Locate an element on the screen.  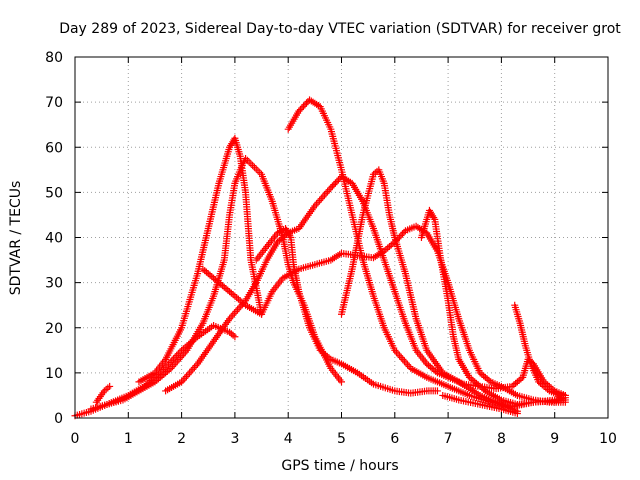
x-tick-label: 9 is located at coordinates (554, 439).